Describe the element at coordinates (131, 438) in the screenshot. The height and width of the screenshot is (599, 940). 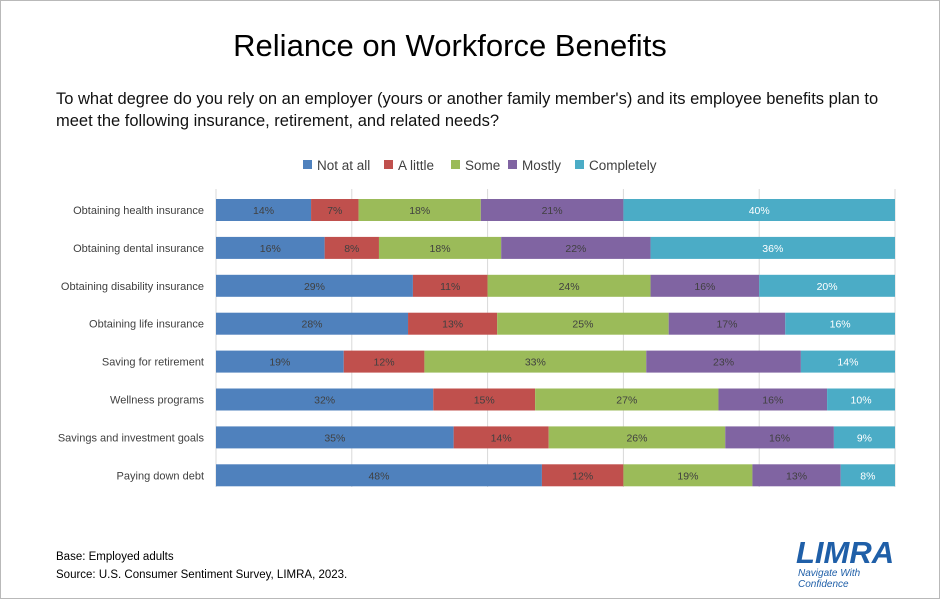
I see `category-label: Savings and investment goals` at that location.